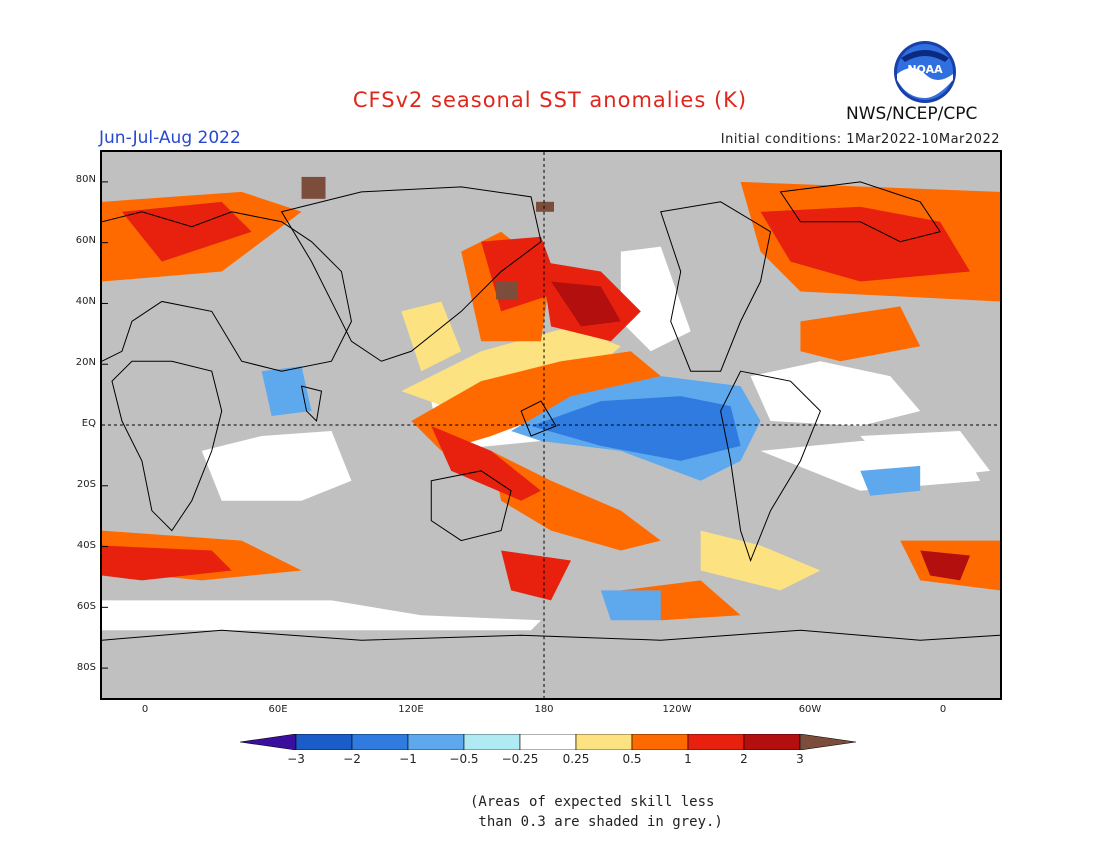 This screenshot has height=850, width=1100. I want to click on noaa-logo: NOAA, so click(925, 72).